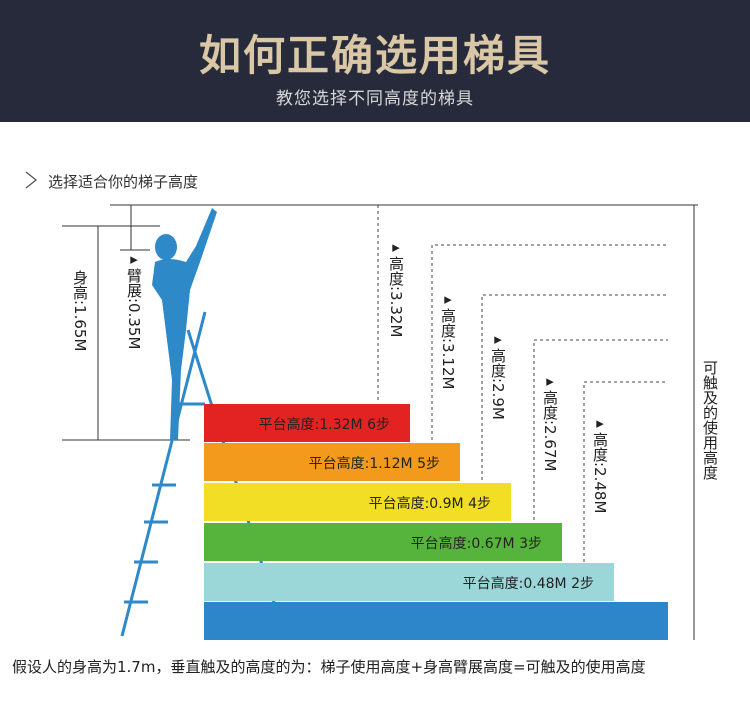  I want to click on height-label-3: ▸高度:2.9M, so click(498, 375).